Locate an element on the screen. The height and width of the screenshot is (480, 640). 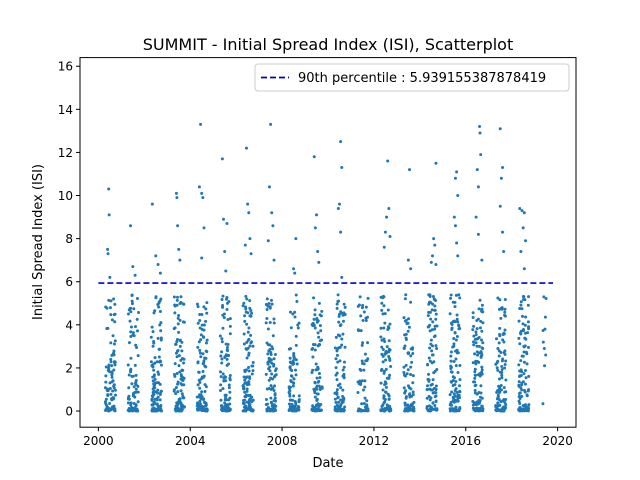
y-tick-label: 14 is located at coordinates (65, 110).